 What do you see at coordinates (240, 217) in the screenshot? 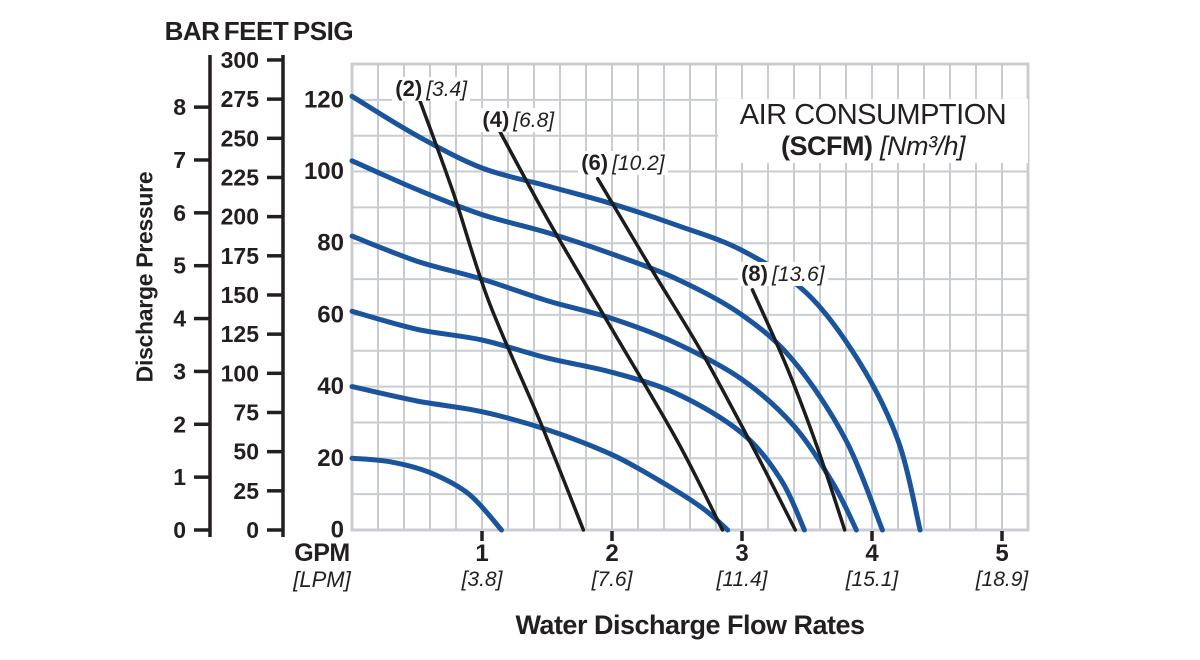
I see `feet-tick-label: 200` at bounding box center [240, 217].